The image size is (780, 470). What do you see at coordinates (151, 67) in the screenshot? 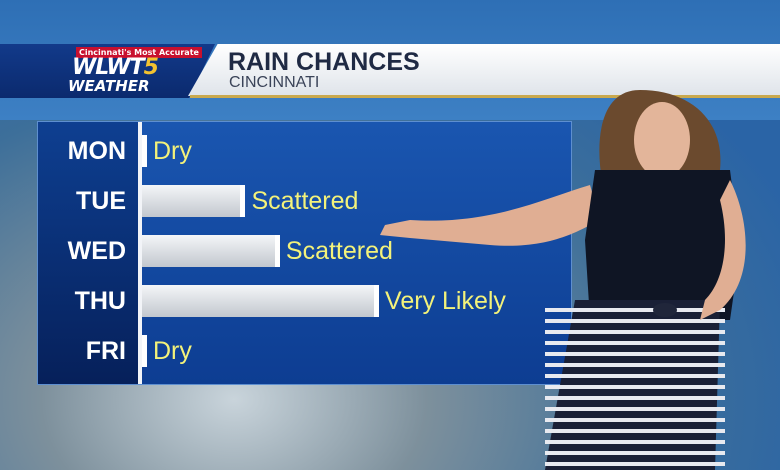
I see `logo-number: 5` at bounding box center [151, 67].